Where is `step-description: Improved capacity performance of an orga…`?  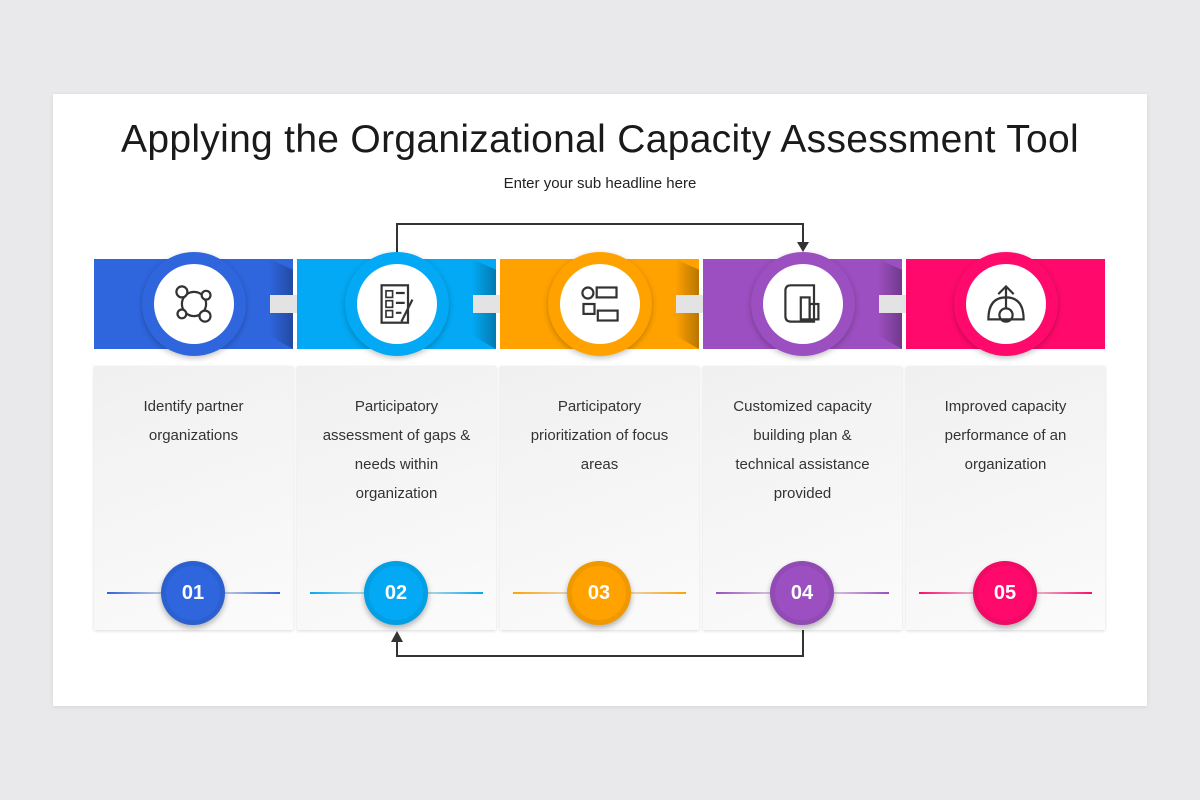
step-description: Improved capacity performance of an orga… is located at coordinates (1005, 435).